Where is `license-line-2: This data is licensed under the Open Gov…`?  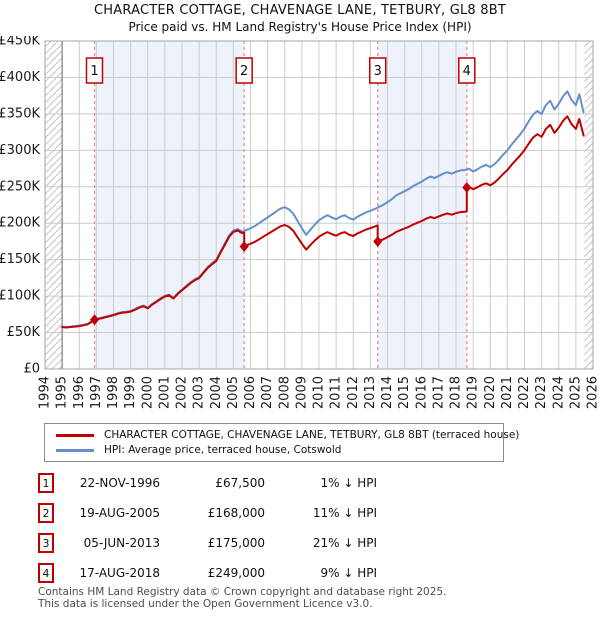
license-line-2: This data is licensed under the Open Gov… is located at coordinates (205, 604).